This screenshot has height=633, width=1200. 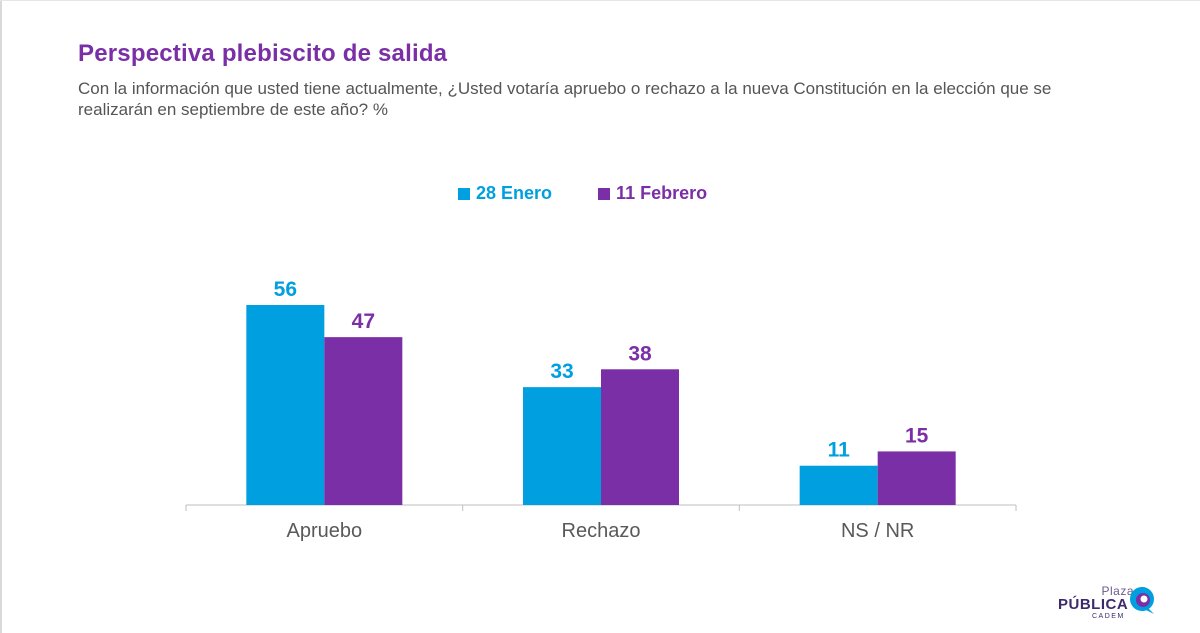 I want to click on logo-text-publica: PÚBLICA, so click(x=1093, y=604).